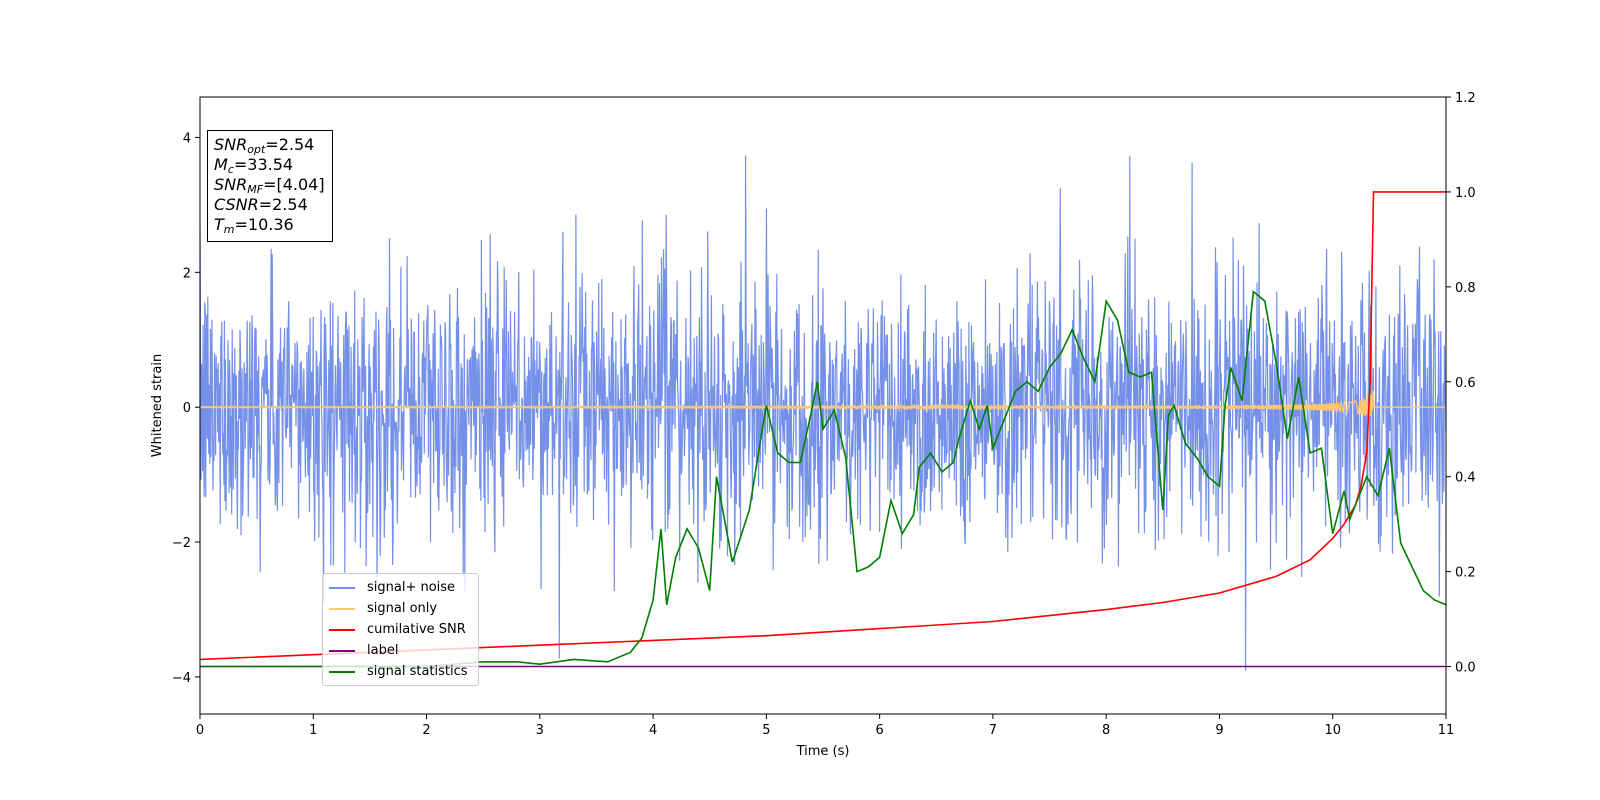 The width and height of the screenshot is (1600, 800). I want to click on left-y-tick-label: 2, so click(187, 273).